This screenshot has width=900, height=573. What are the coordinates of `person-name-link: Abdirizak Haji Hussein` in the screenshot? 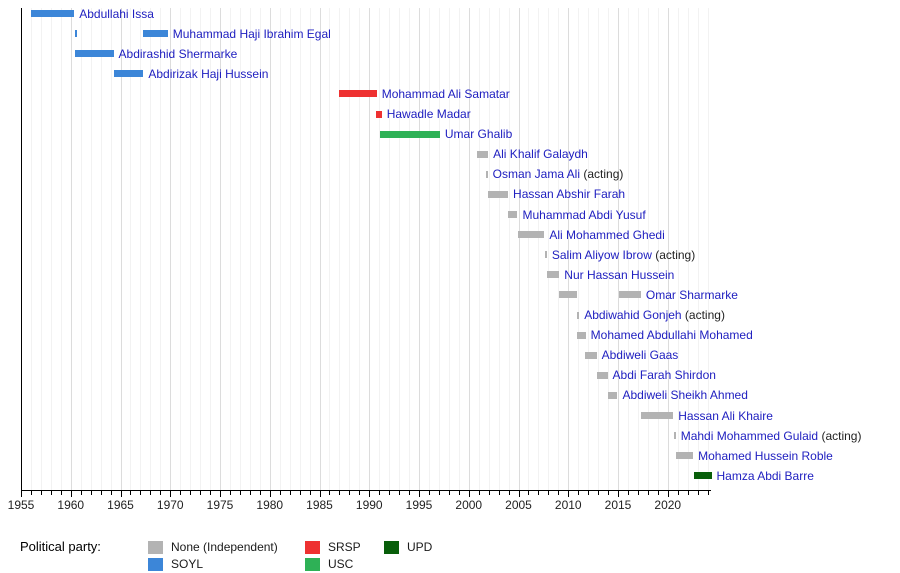 It's located at (208, 73).